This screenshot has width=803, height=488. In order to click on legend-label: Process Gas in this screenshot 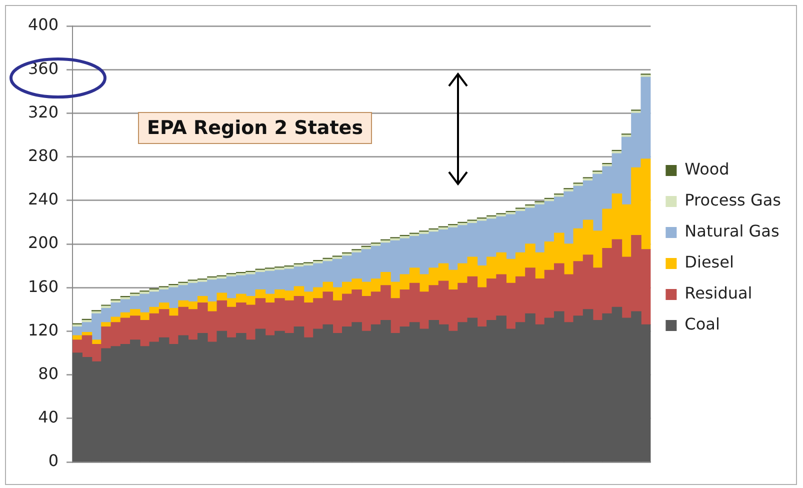, I will do `click(733, 200)`.